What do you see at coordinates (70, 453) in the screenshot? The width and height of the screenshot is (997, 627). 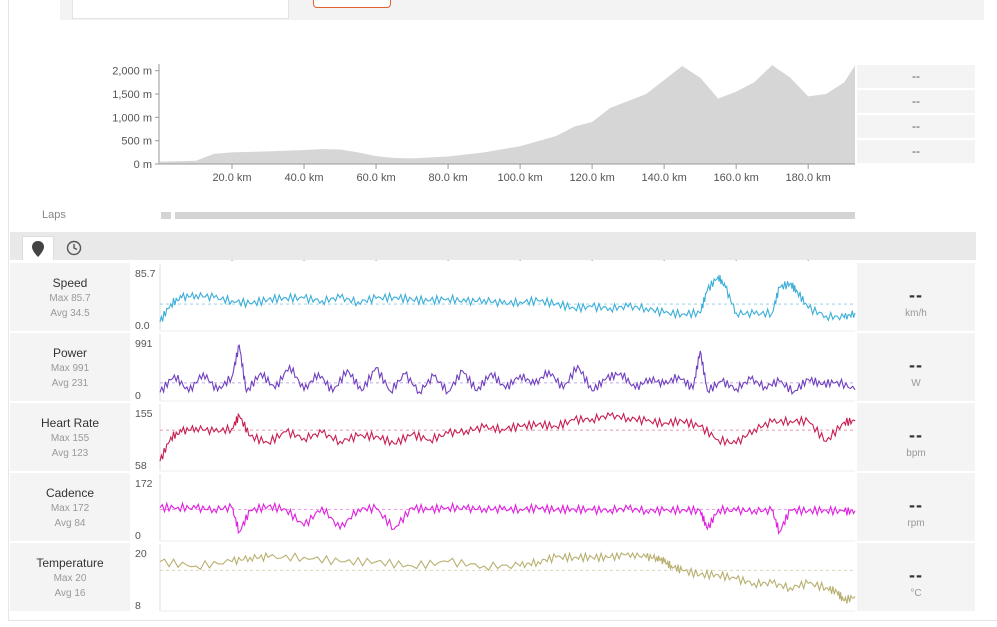 I see `metric-avg: Avg 123` at bounding box center [70, 453].